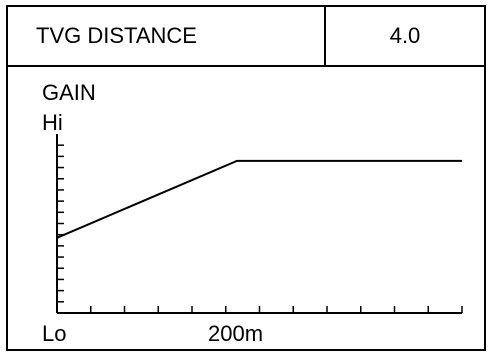 The width and height of the screenshot is (495, 358). What do you see at coordinates (54, 333) in the screenshot?
I see `x-axis-lo-label: Lo` at bounding box center [54, 333].